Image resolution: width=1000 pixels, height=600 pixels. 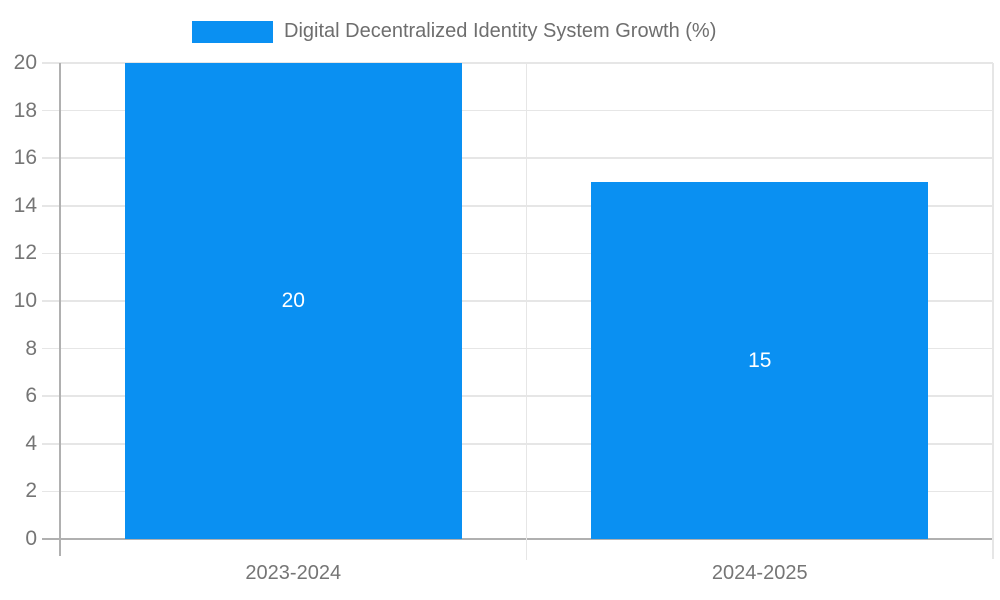 What do you see at coordinates (31, 491) in the screenshot?
I see `y-tick-label: 2` at bounding box center [31, 491].